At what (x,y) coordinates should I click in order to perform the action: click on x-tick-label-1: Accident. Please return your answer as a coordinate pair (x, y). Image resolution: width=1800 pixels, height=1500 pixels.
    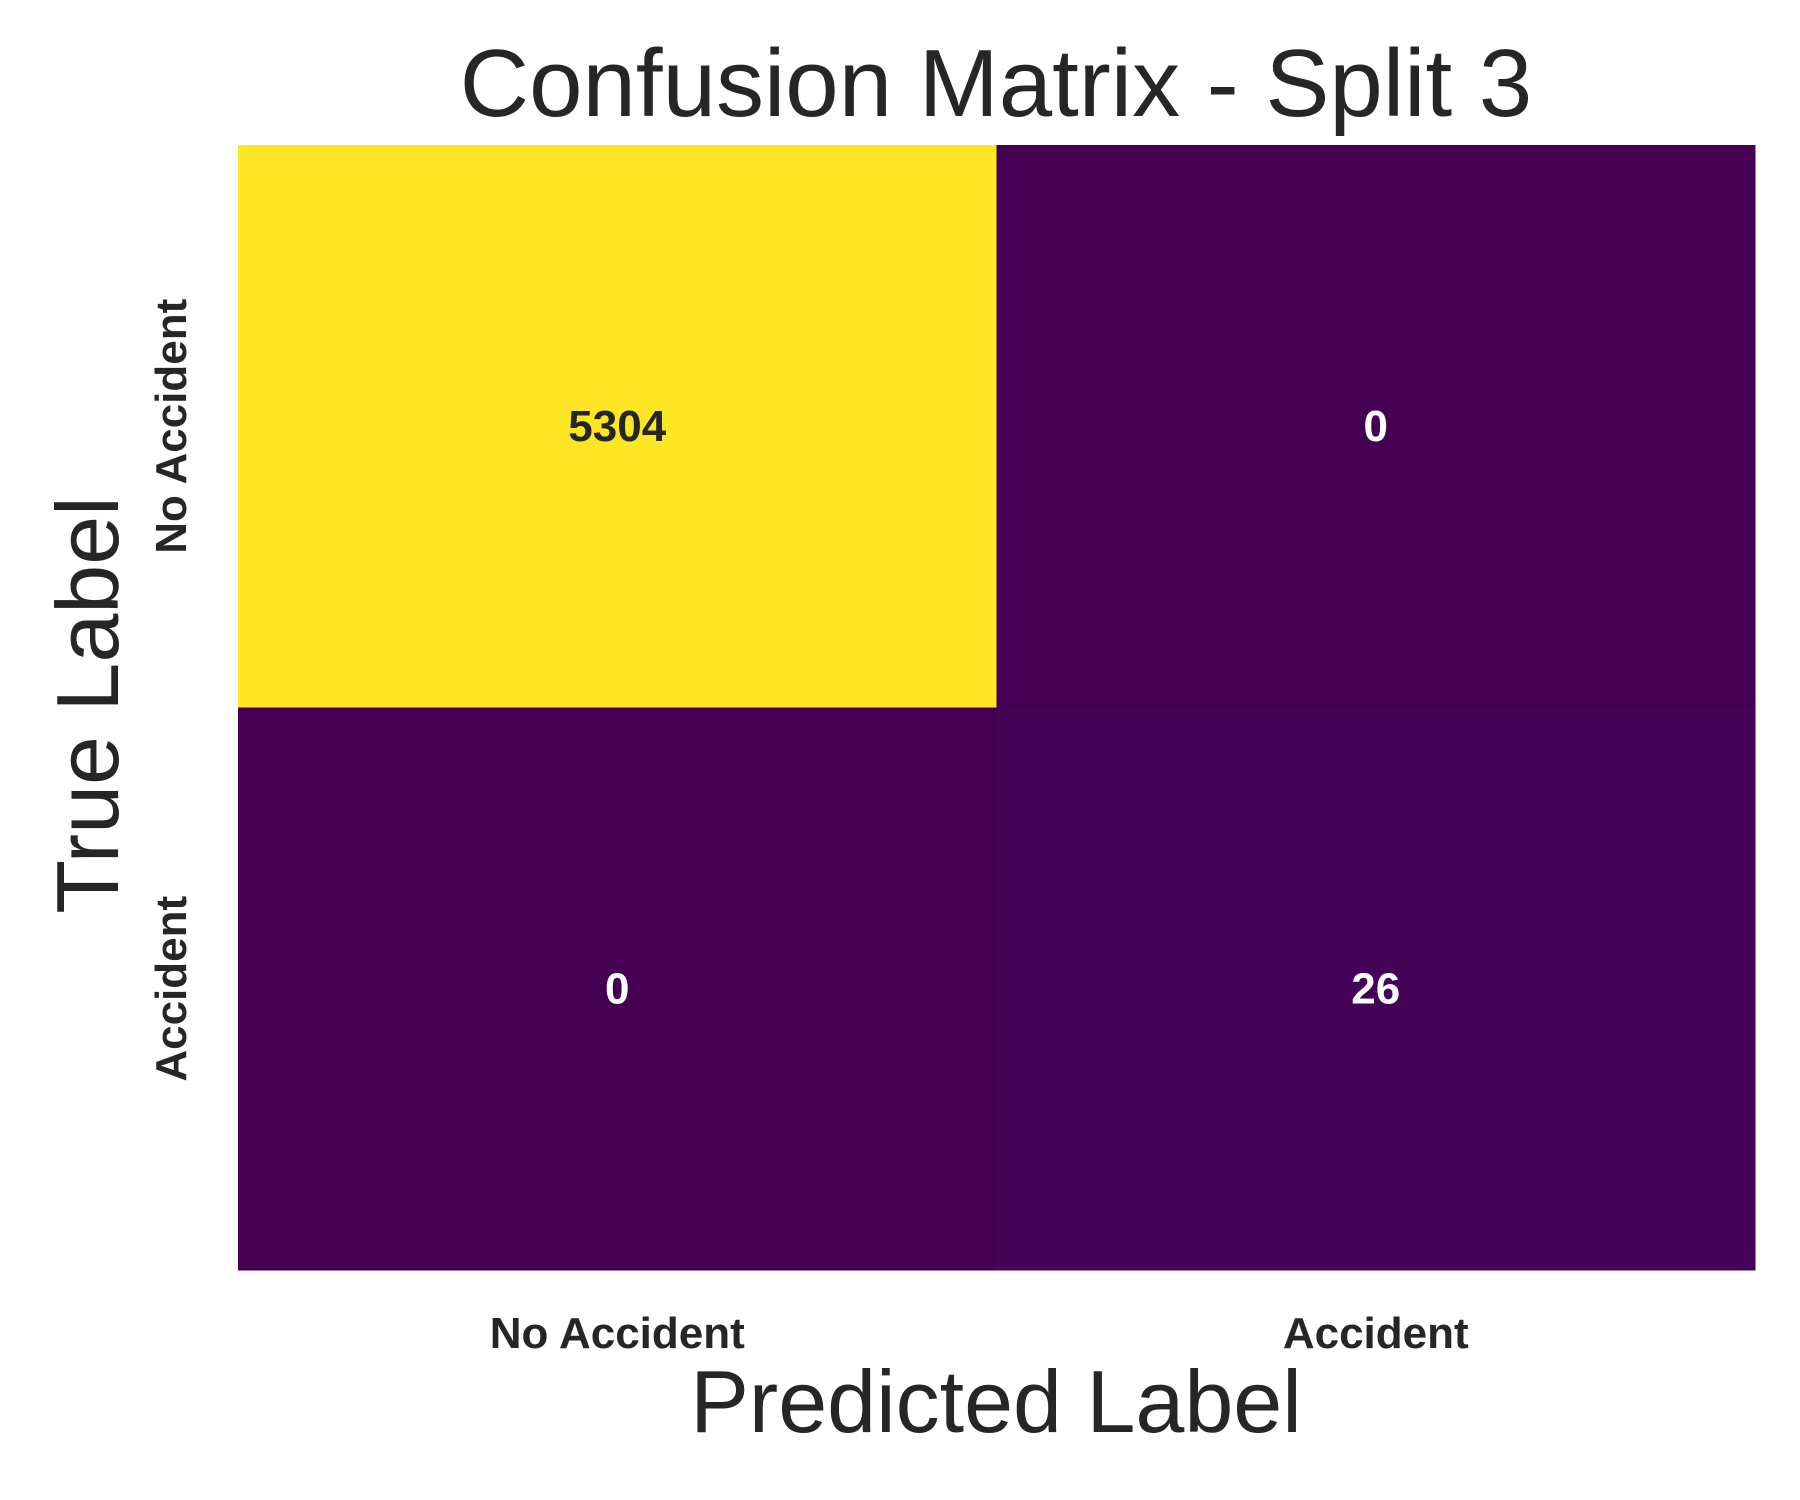
    Looking at the image, I should click on (1376, 1333).